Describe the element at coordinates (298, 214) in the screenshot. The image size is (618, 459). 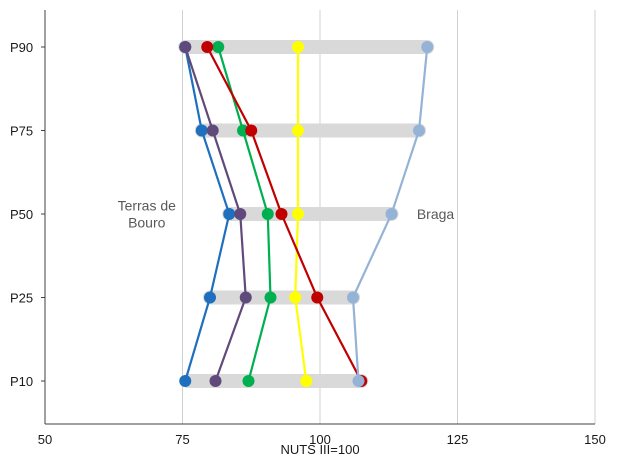
I see `point-series-4-P50` at that location.